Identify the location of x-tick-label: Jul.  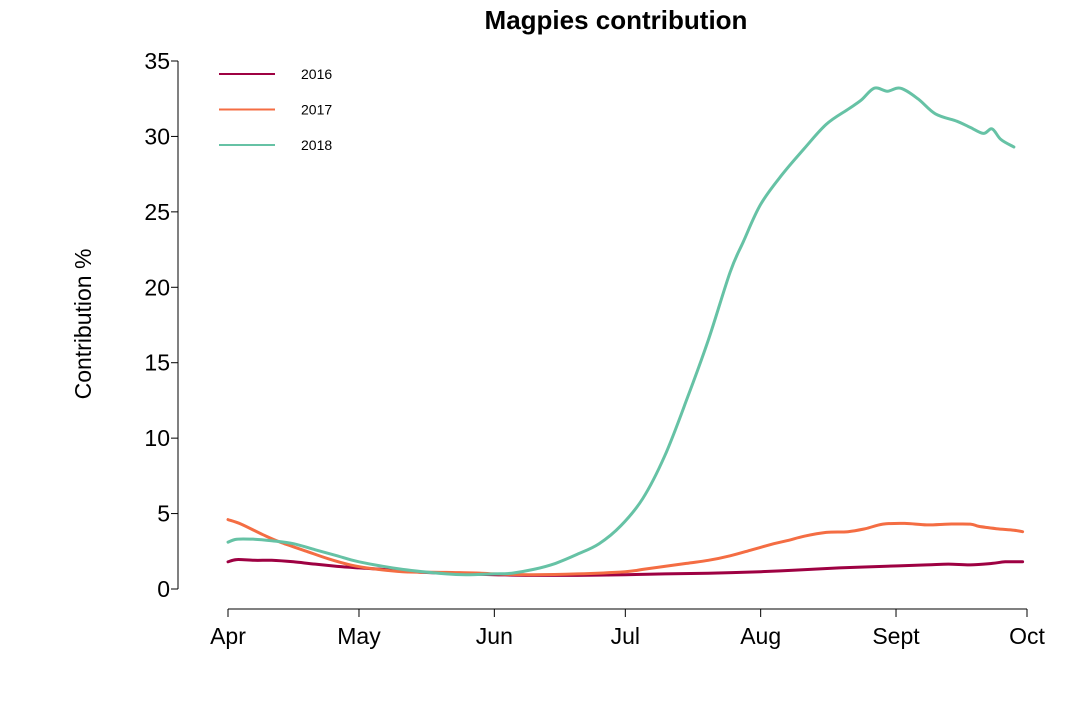
(625, 636).